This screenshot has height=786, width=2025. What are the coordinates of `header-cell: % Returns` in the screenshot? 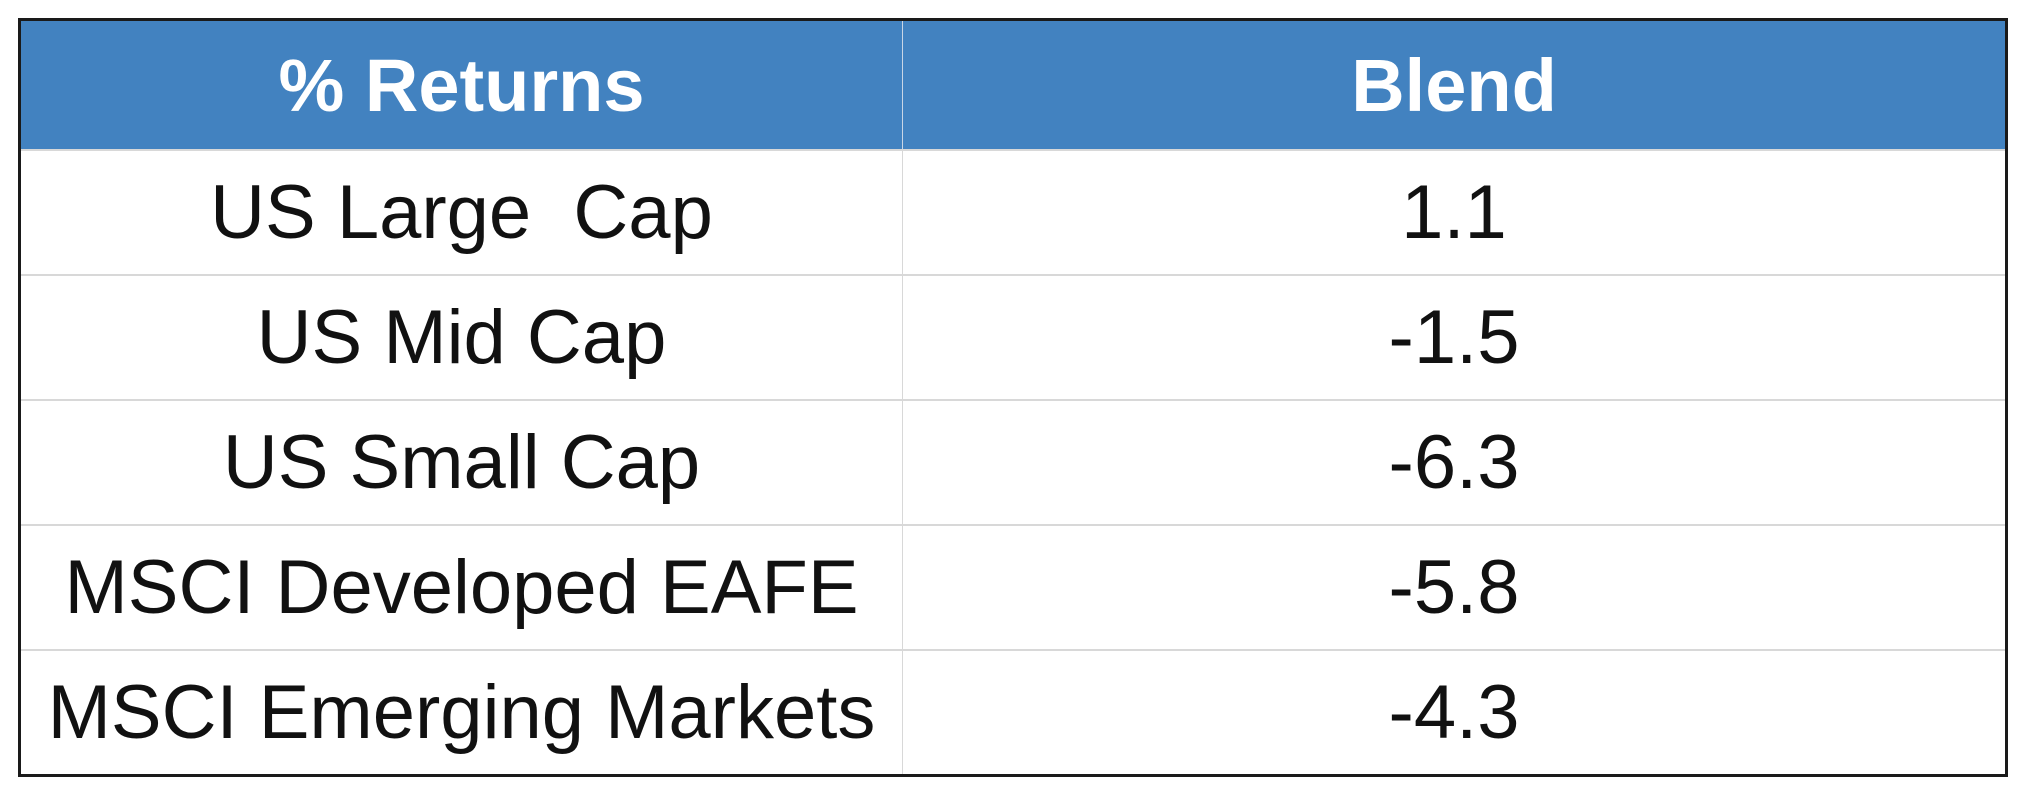 It's located at (461, 84).